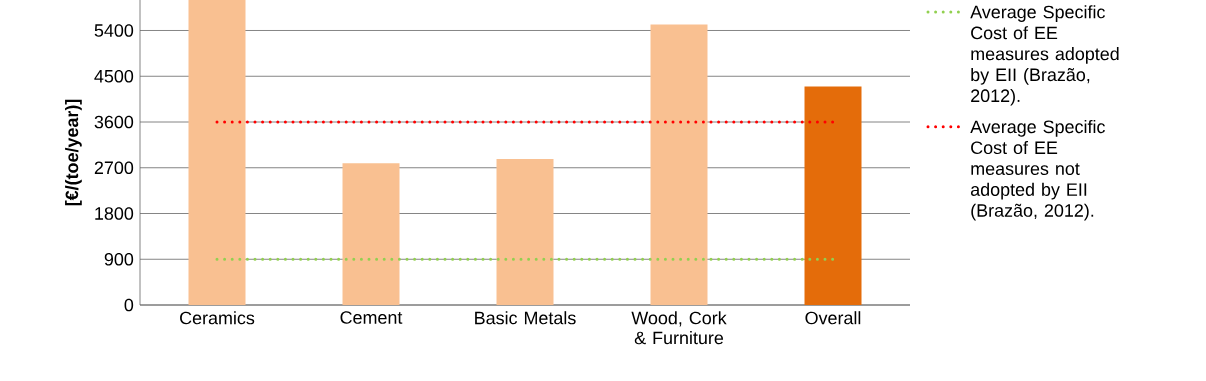 Image resolution: width=1206 pixels, height=381 pixels. What do you see at coordinates (114, 76) in the screenshot?
I see `y-tick-label: 4500` at bounding box center [114, 76].